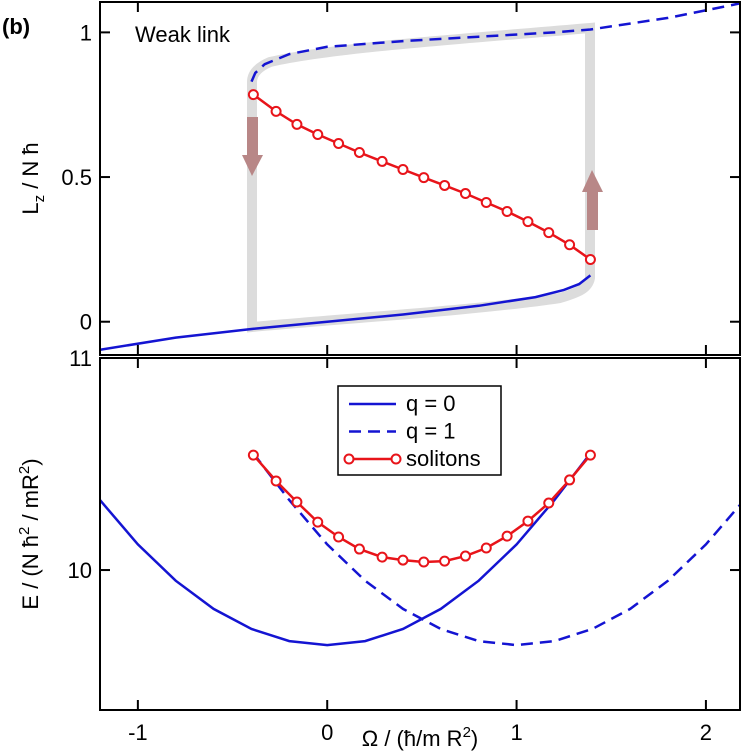 The image size is (747, 755). Describe the element at coordinates (30, 572) in the screenshot. I see `label-part: E / (N ħ` at that location.